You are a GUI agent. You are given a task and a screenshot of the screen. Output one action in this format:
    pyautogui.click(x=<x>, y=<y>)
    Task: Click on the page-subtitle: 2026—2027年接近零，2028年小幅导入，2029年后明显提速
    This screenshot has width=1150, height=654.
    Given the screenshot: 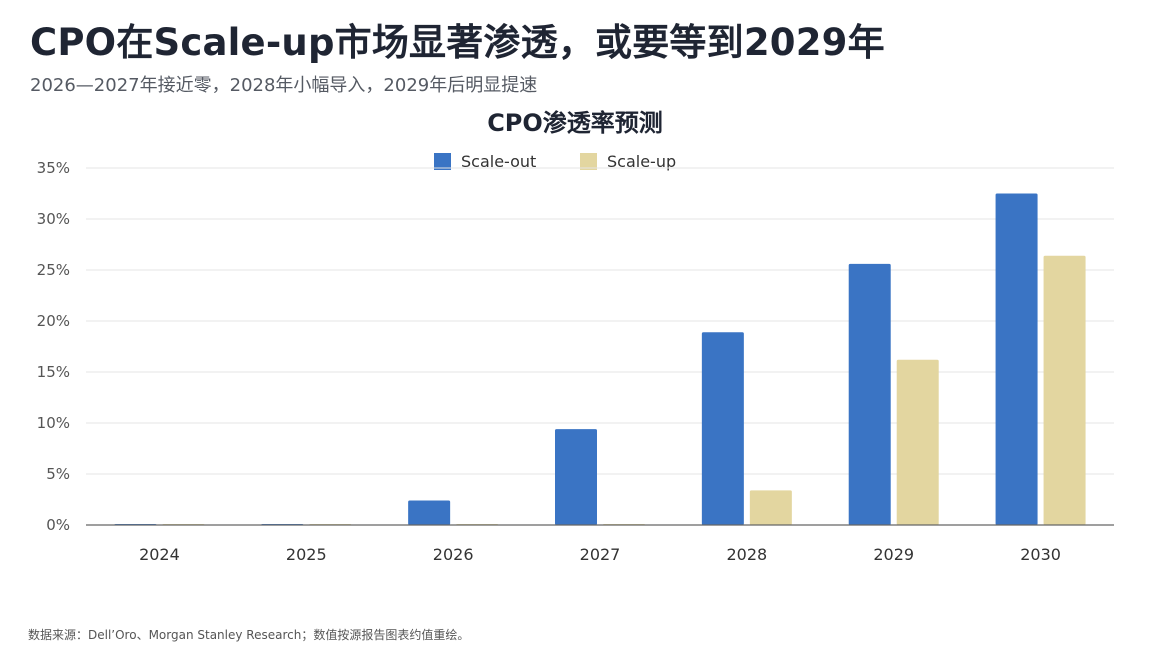 What is the action you would take?
    pyautogui.click(x=284, y=85)
    